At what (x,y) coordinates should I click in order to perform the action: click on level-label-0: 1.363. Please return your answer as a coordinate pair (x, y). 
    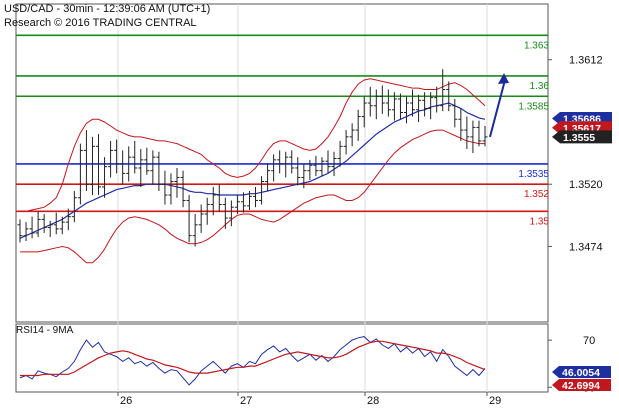
    Looking at the image, I should click on (536, 45).